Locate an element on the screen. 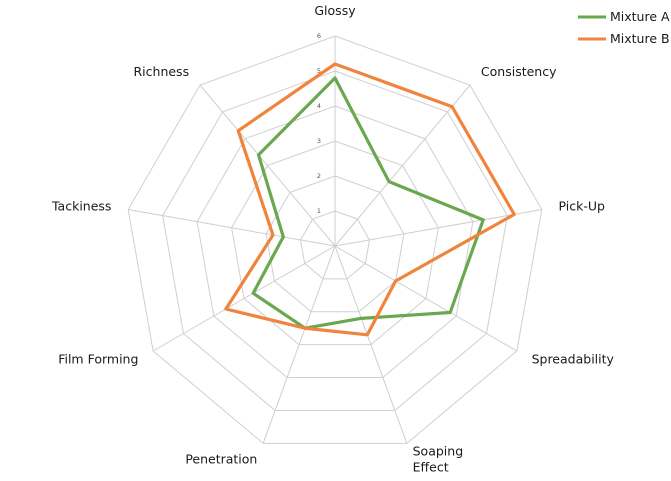 The height and width of the screenshot is (481, 671). legend-label-mixture-a: Mixture A is located at coordinates (640, 16).